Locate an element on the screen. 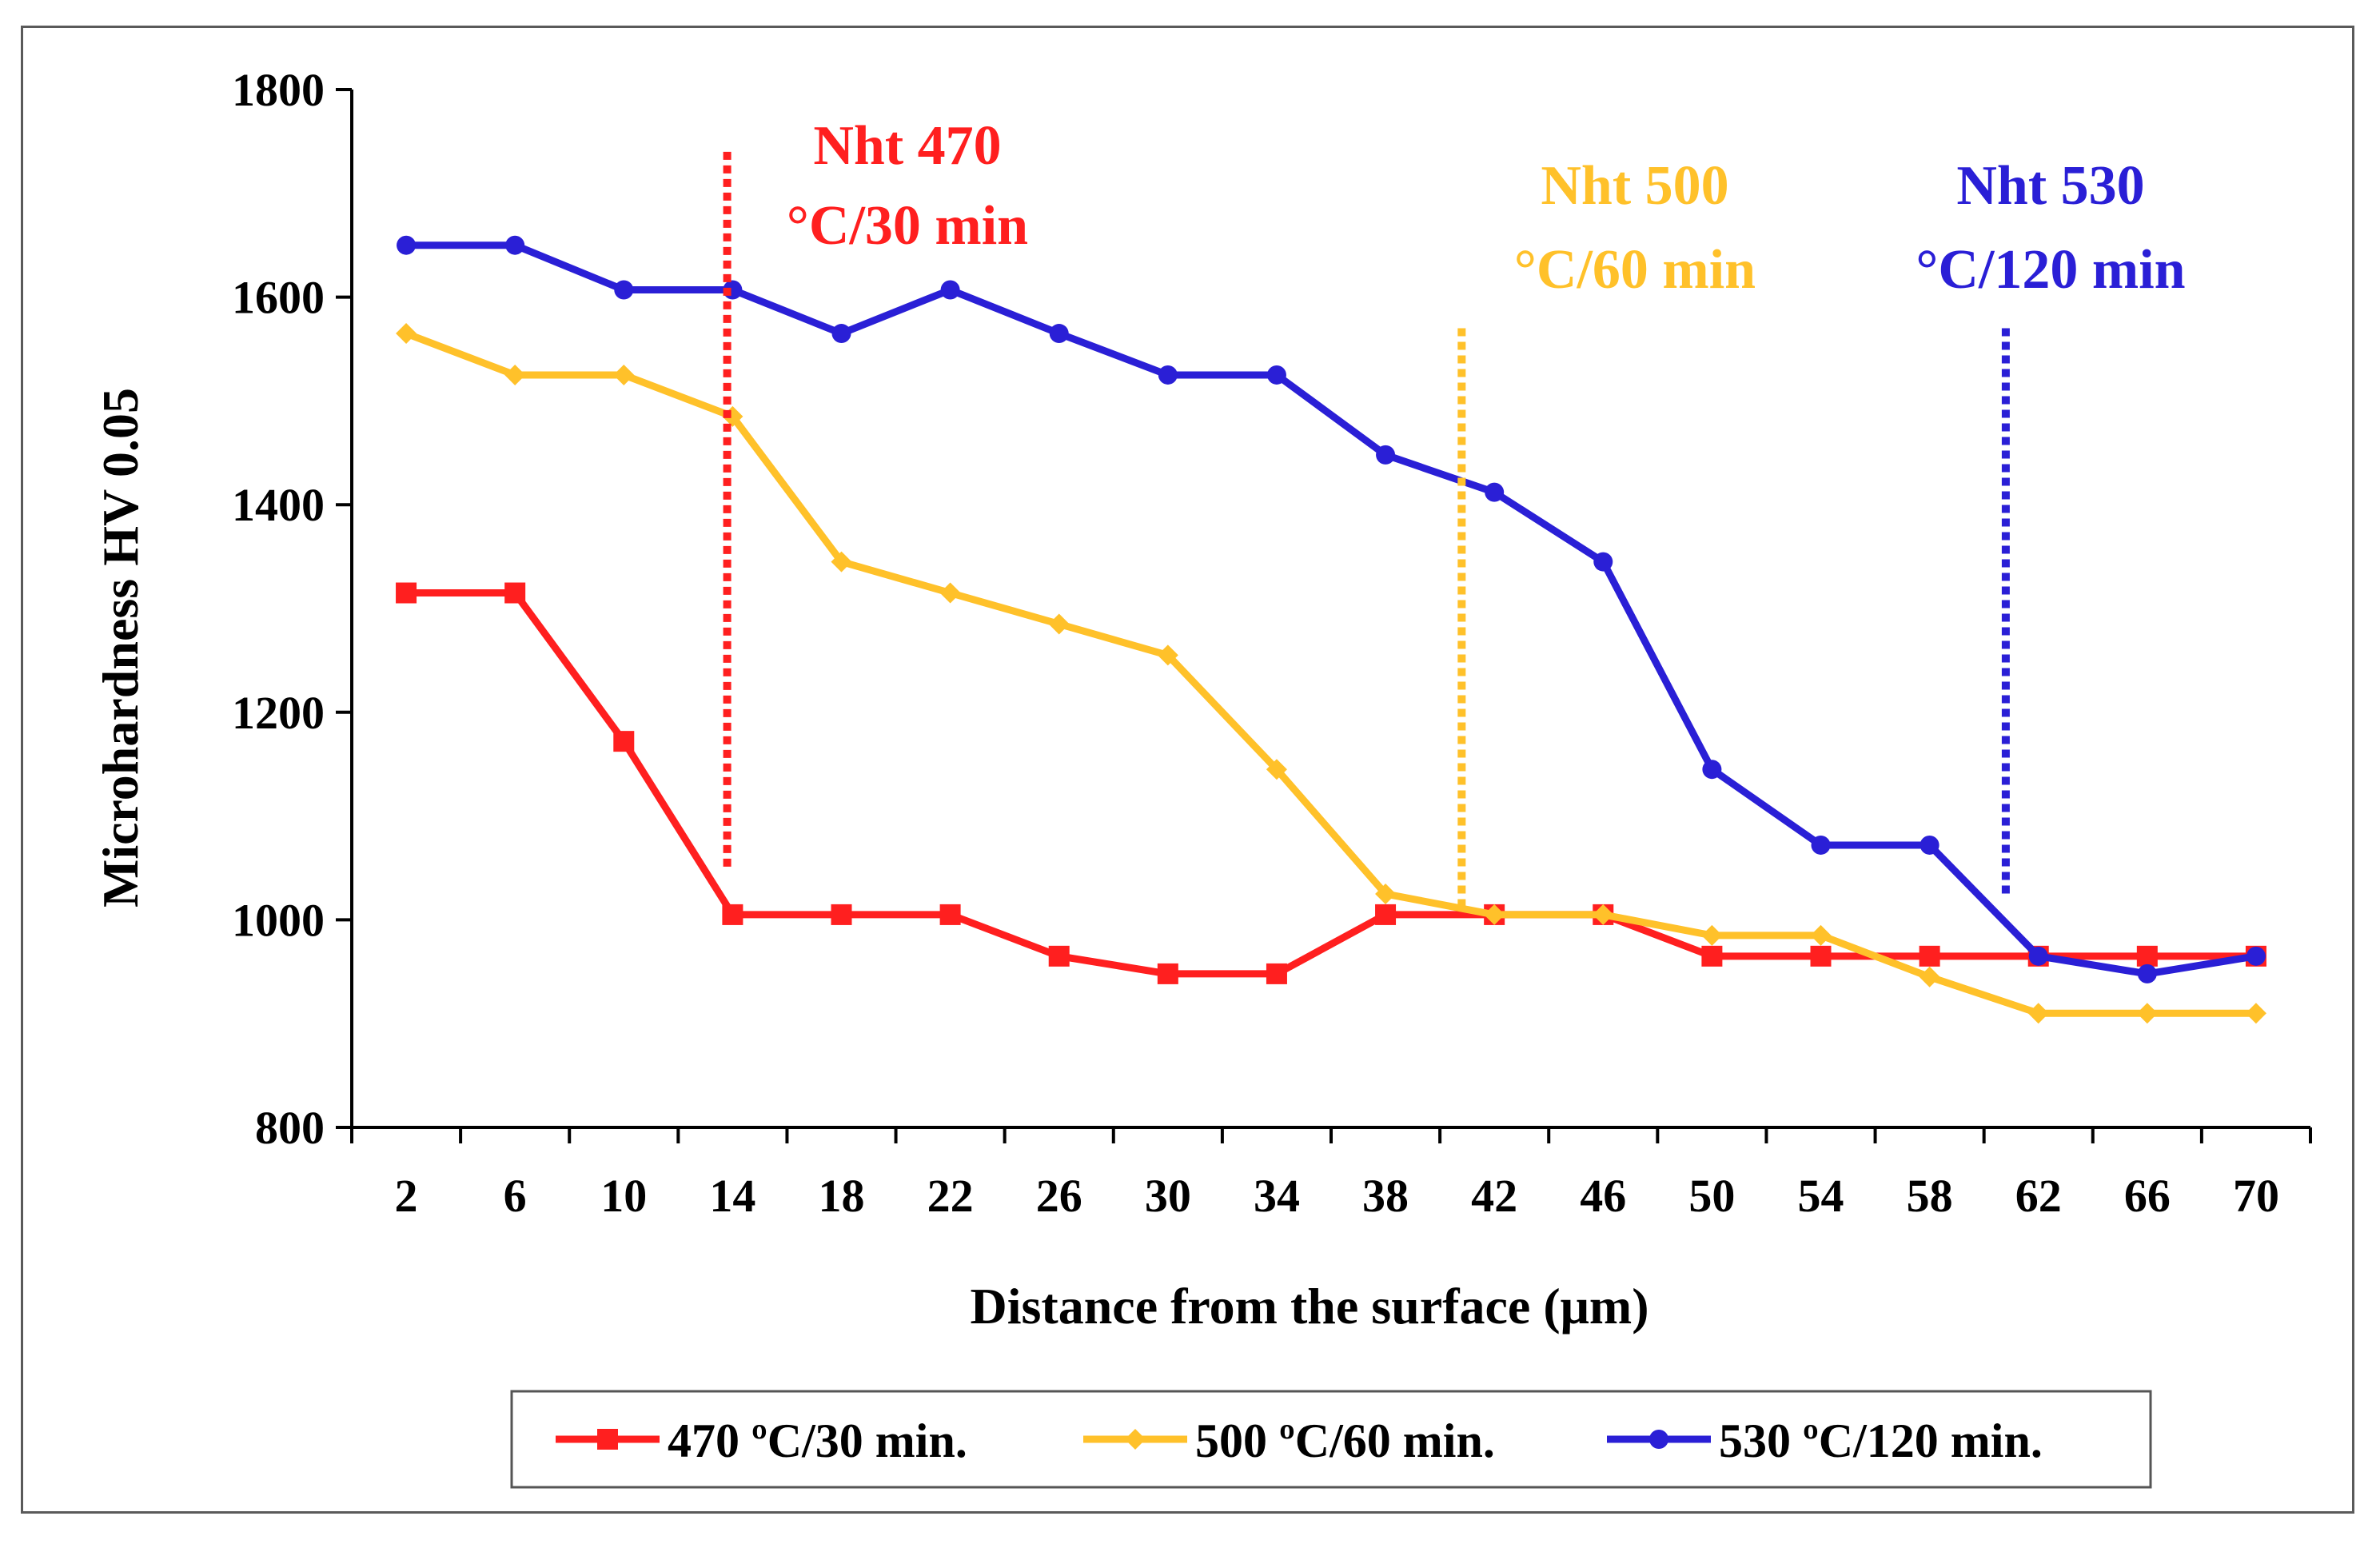  y-axis-label: Microhardness HV 0.05 is located at coordinates (121, 648).